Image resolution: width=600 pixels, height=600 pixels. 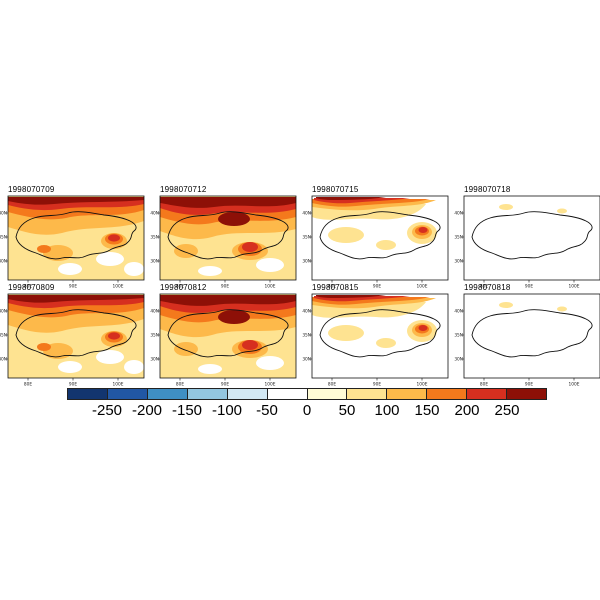 I want to click on map-panel: 1998070718 40N 35N 30N 80E 90E 100E, so click(x=527, y=237).